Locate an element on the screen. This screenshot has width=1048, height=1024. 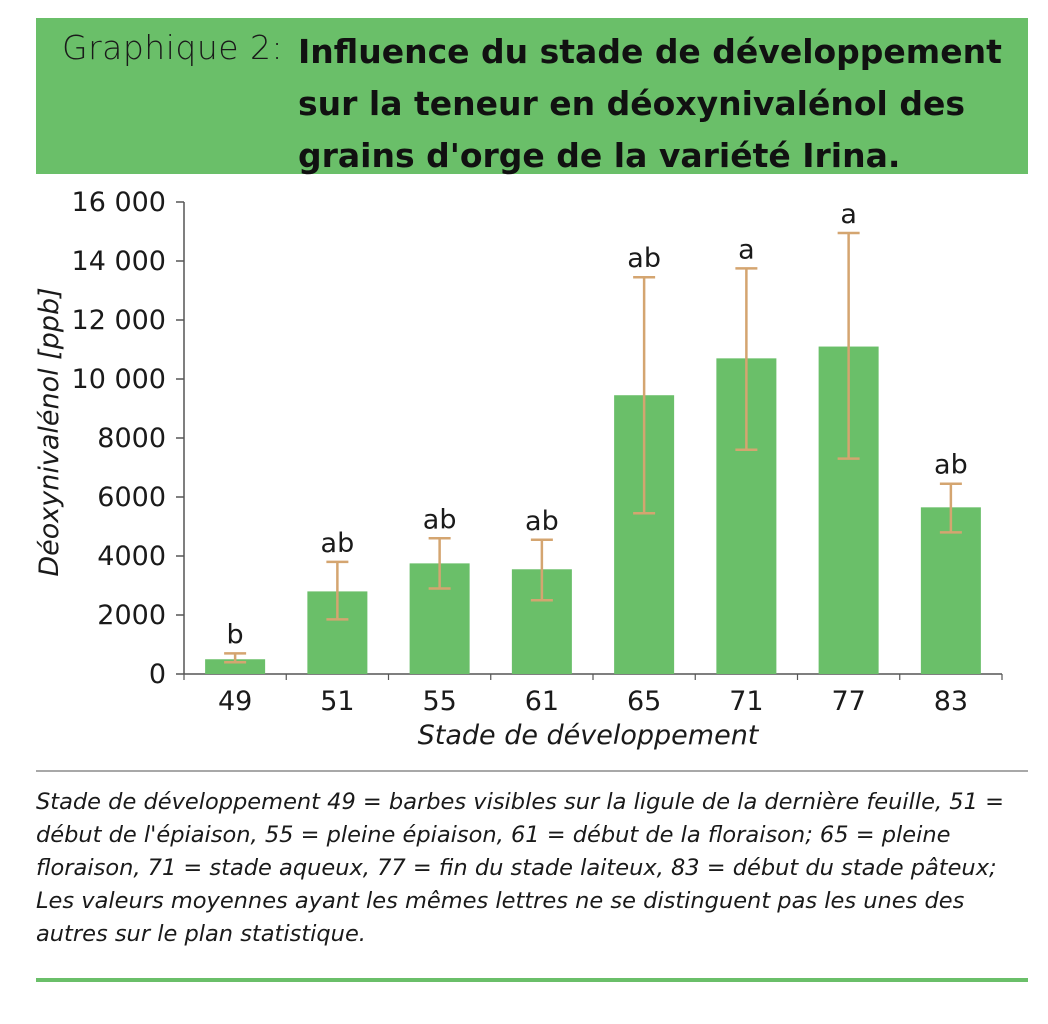
y-tick-label: 2000 is located at coordinates (131, 615).